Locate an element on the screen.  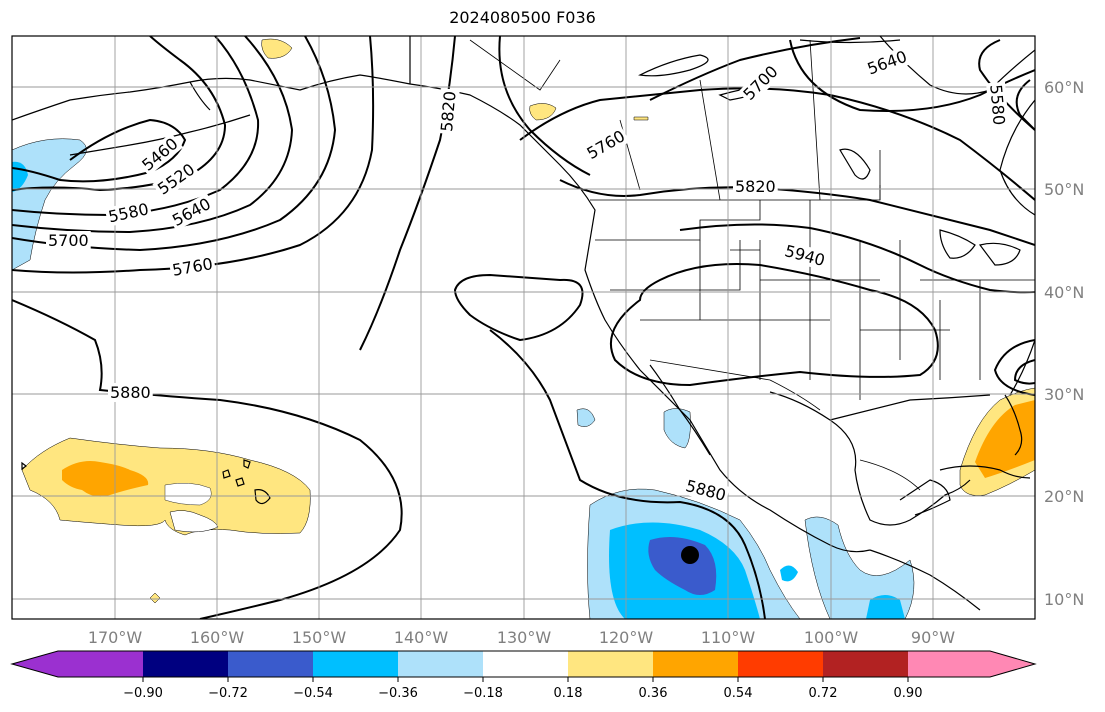
latitude-labels: 60°N 50°N 40°N 30°N 20°N 10°N is located at coordinates (1064, 343).